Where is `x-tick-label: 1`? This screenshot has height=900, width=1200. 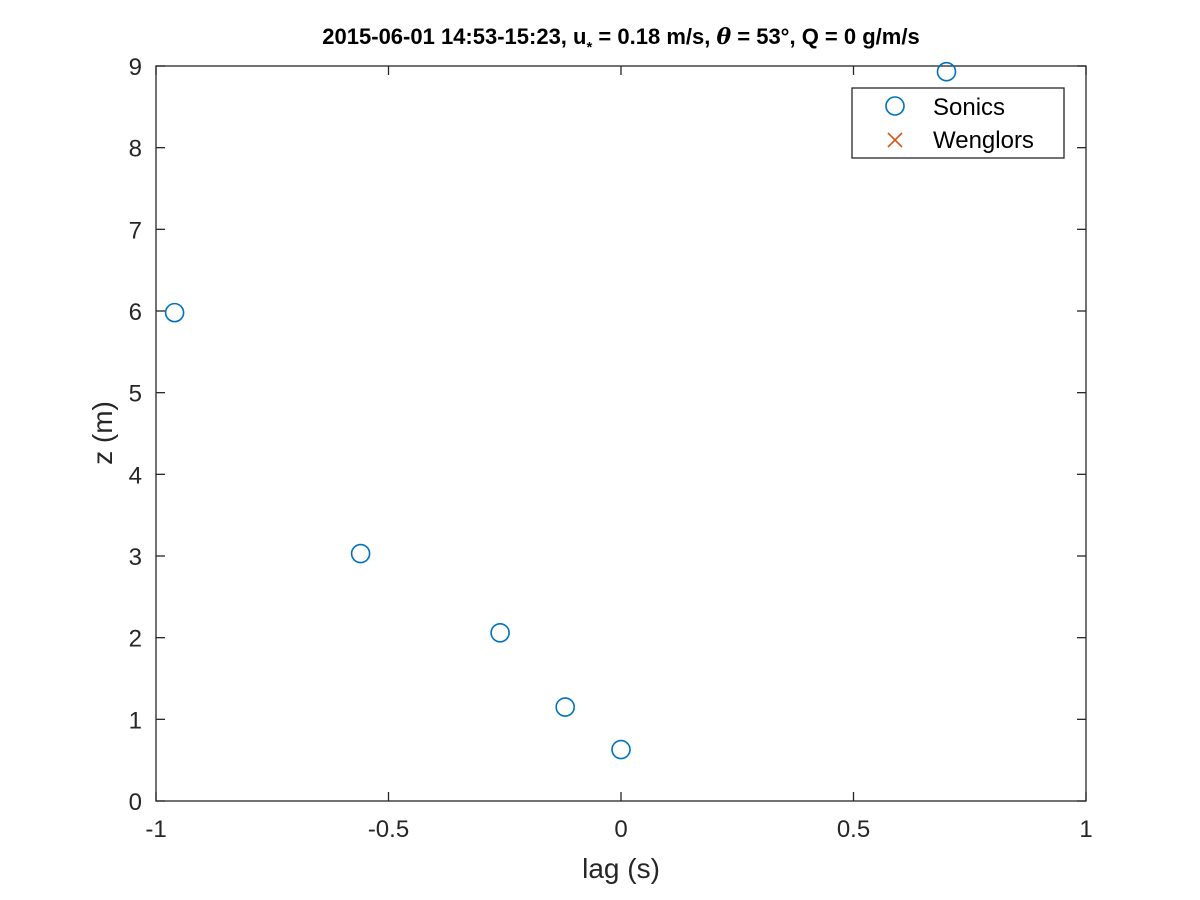 x-tick-label: 1 is located at coordinates (1085, 829).